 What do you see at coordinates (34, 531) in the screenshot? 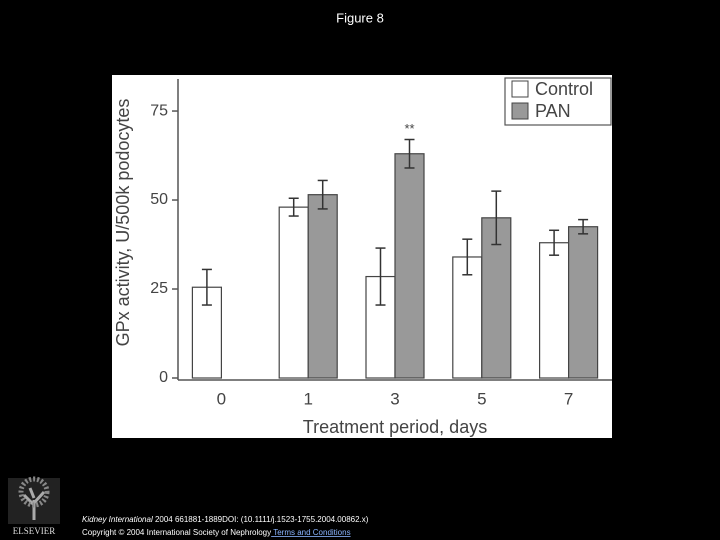
I see `logo-text: ELSEVIER` at bounding box center [34, 531].